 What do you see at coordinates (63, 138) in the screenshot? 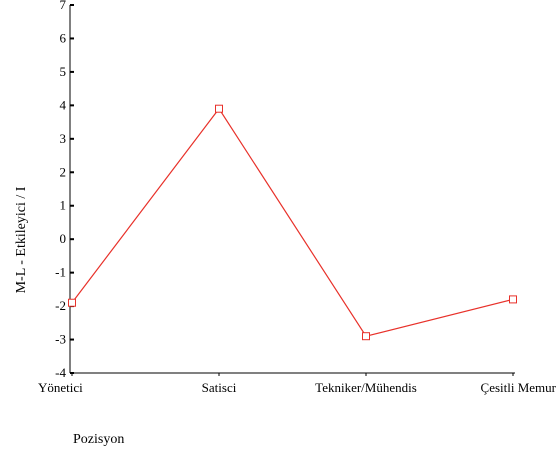
I see `y-tick-label: 3` at bounding box center [63, 138].